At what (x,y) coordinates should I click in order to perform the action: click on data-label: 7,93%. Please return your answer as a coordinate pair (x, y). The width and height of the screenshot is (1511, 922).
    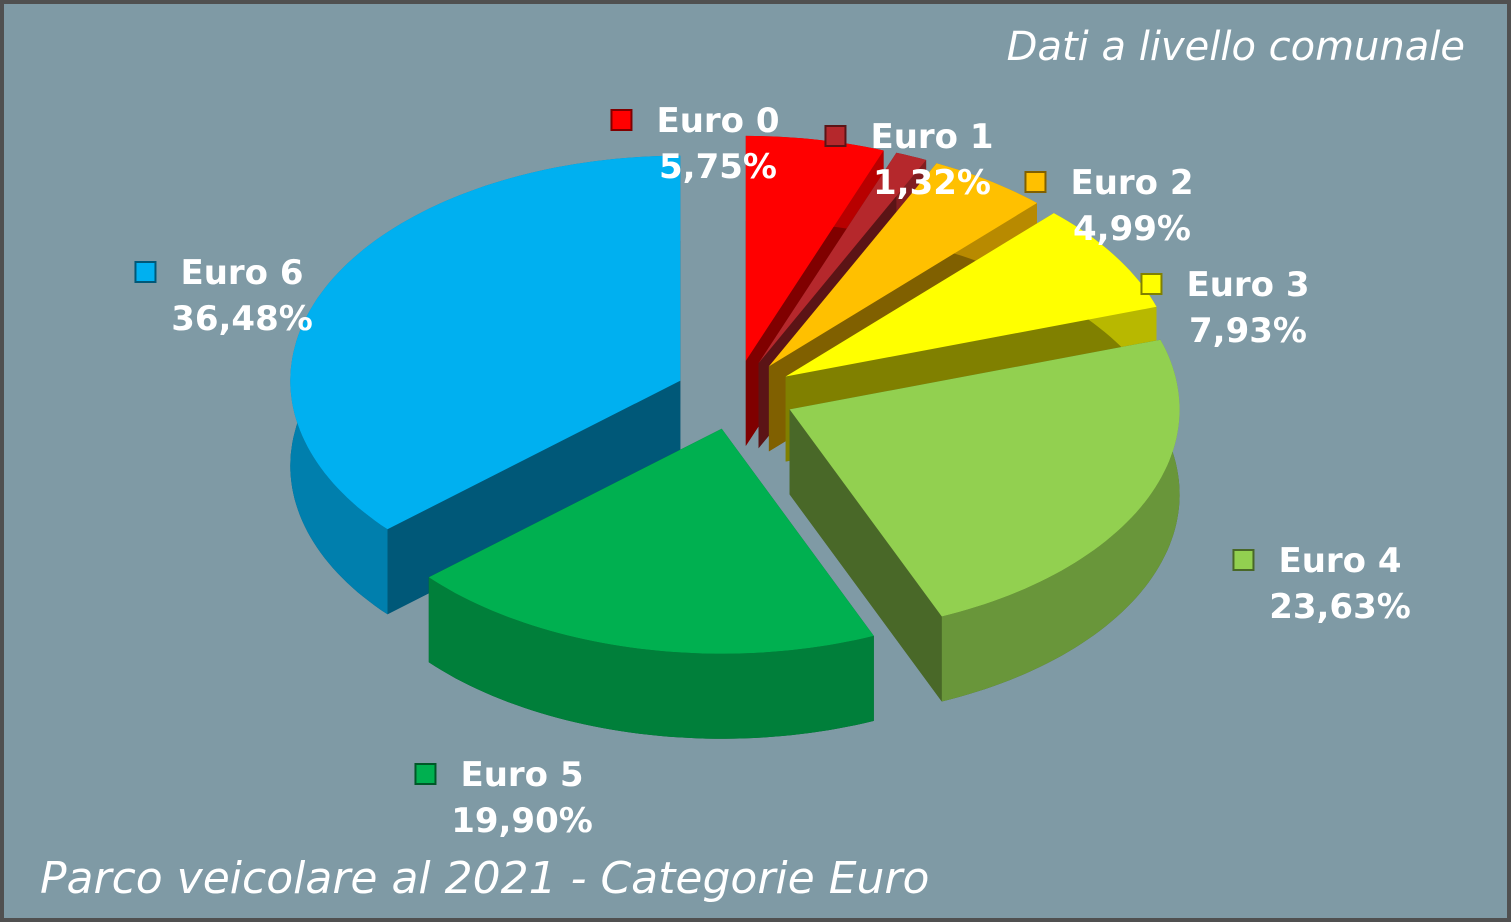
    Looking at the image, I should click on (1248, 331).